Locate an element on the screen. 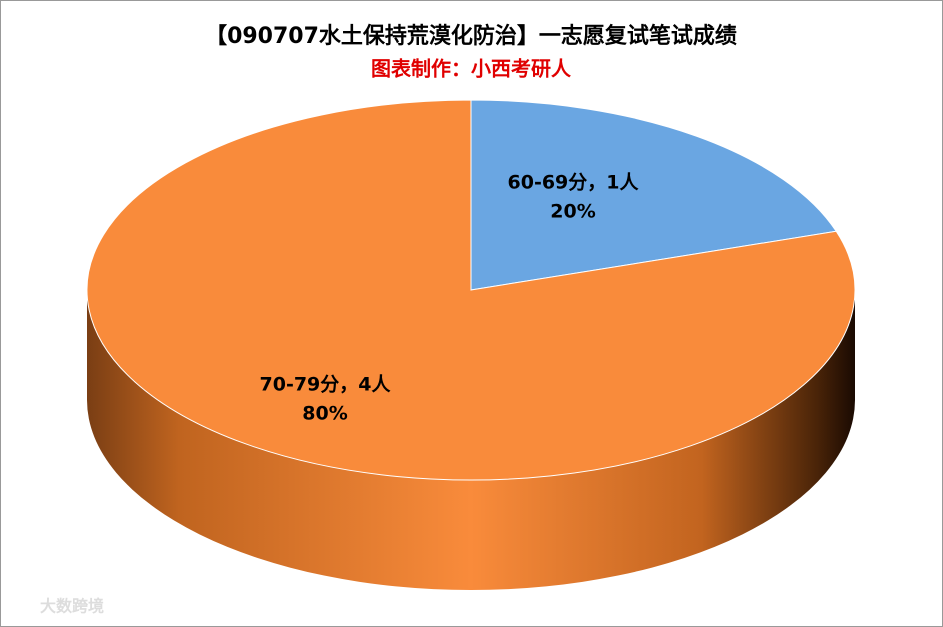  data-label-value: 80% is located at coordinates (324, 414).